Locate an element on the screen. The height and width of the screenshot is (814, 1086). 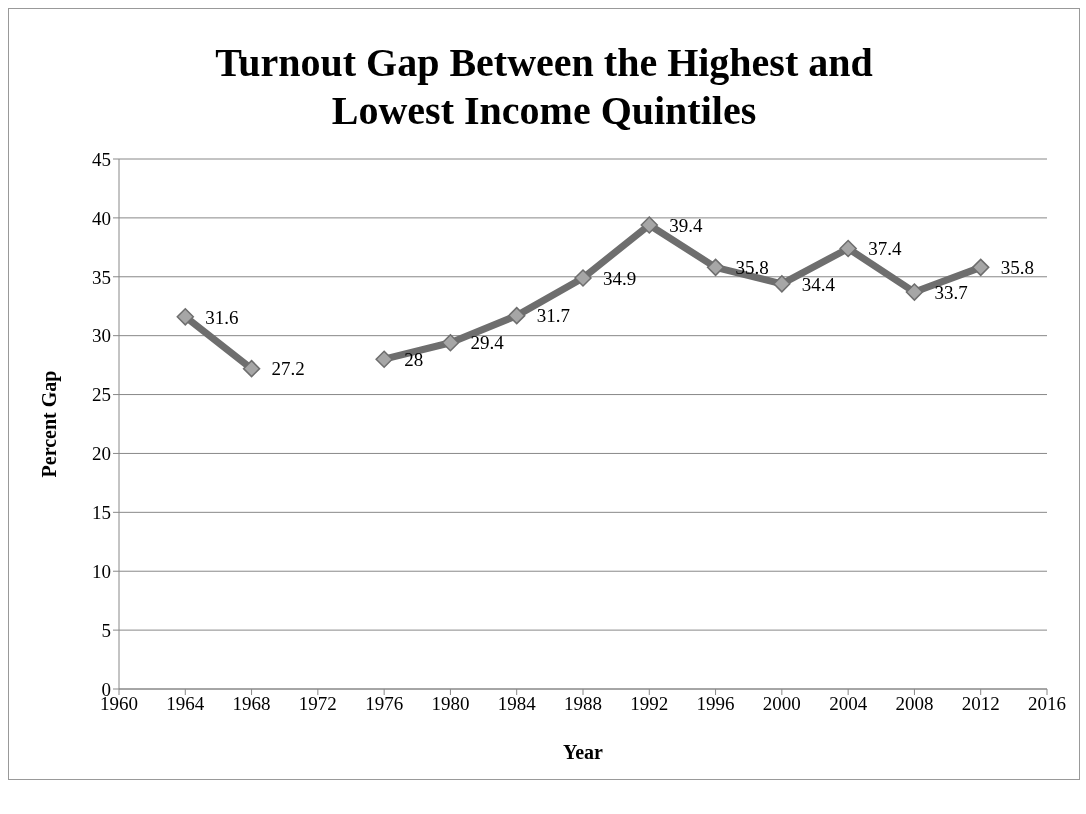
y-tick-label: 40 is located at coordinates (101, 218).